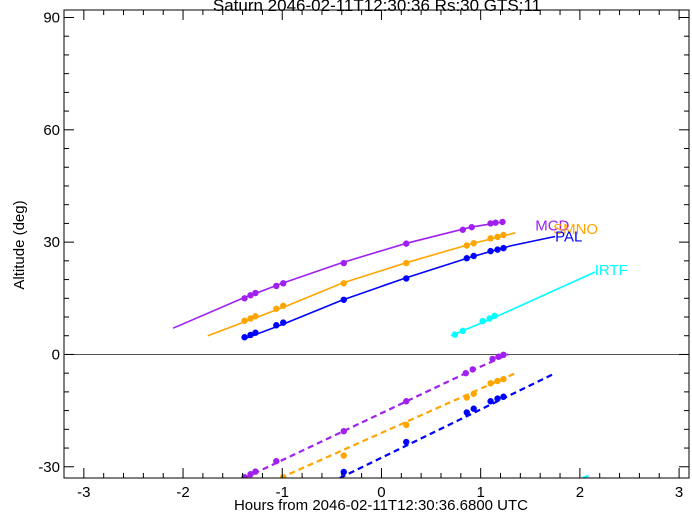 Image resolution: width=692 pixels, height=517 pixels. I want to click on y-tick-label: -30, so click(49, 467).